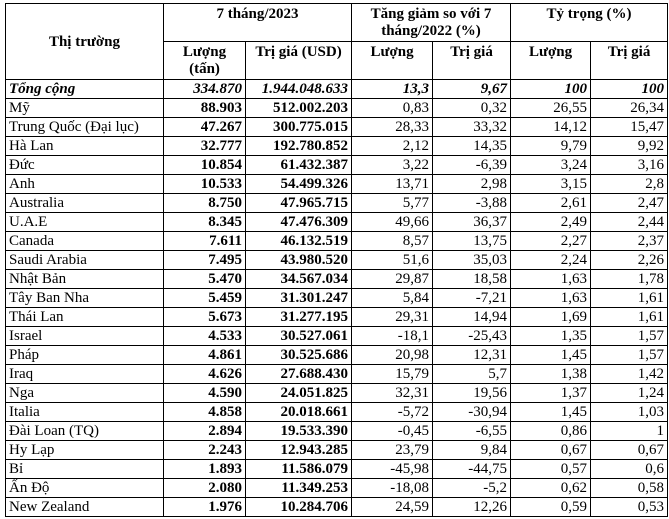  I want to click on cell-share-volume: 2,27, so click(551, 241).